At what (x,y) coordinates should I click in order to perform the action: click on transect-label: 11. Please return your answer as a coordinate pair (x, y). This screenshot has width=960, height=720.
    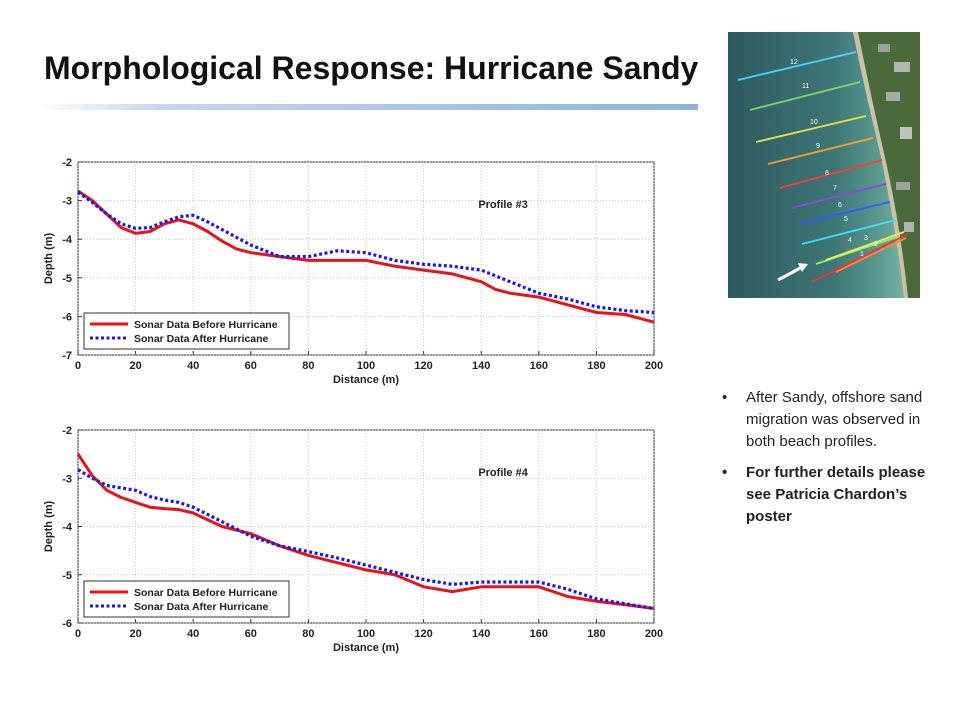
    Looking at the image, I should click on (805, 86).